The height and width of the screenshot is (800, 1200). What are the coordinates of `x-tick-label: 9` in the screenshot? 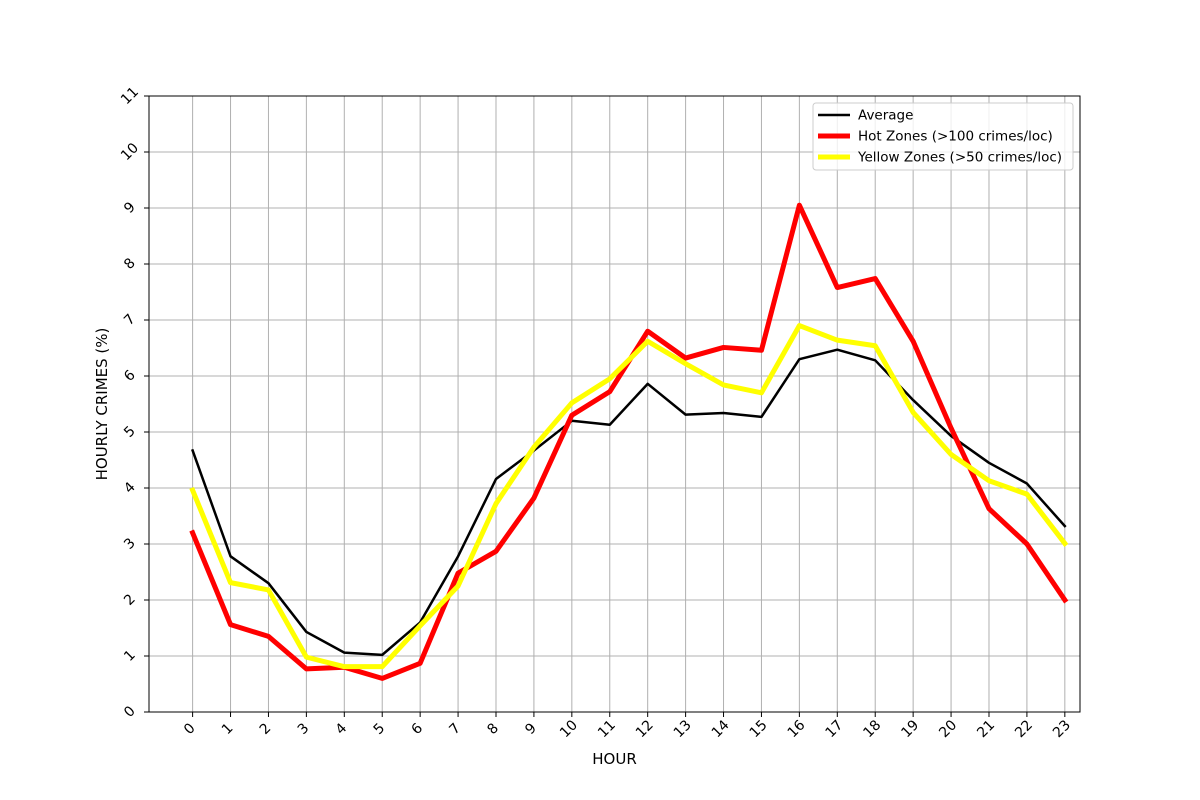 It's located at (531, 729).